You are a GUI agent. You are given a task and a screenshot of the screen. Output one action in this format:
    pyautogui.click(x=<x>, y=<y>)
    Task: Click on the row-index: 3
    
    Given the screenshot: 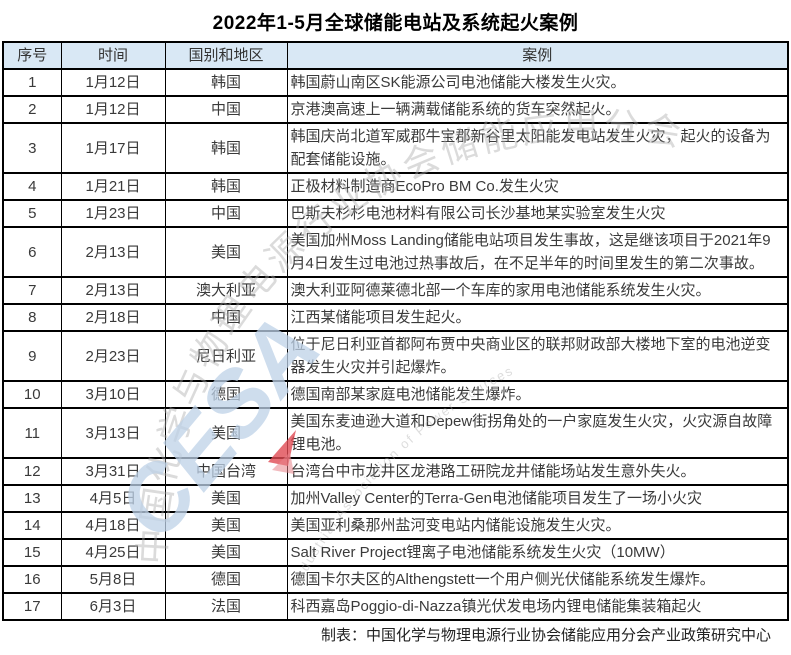 What is the action you would take?
    pyautogui.click(x=31, y=148)
    